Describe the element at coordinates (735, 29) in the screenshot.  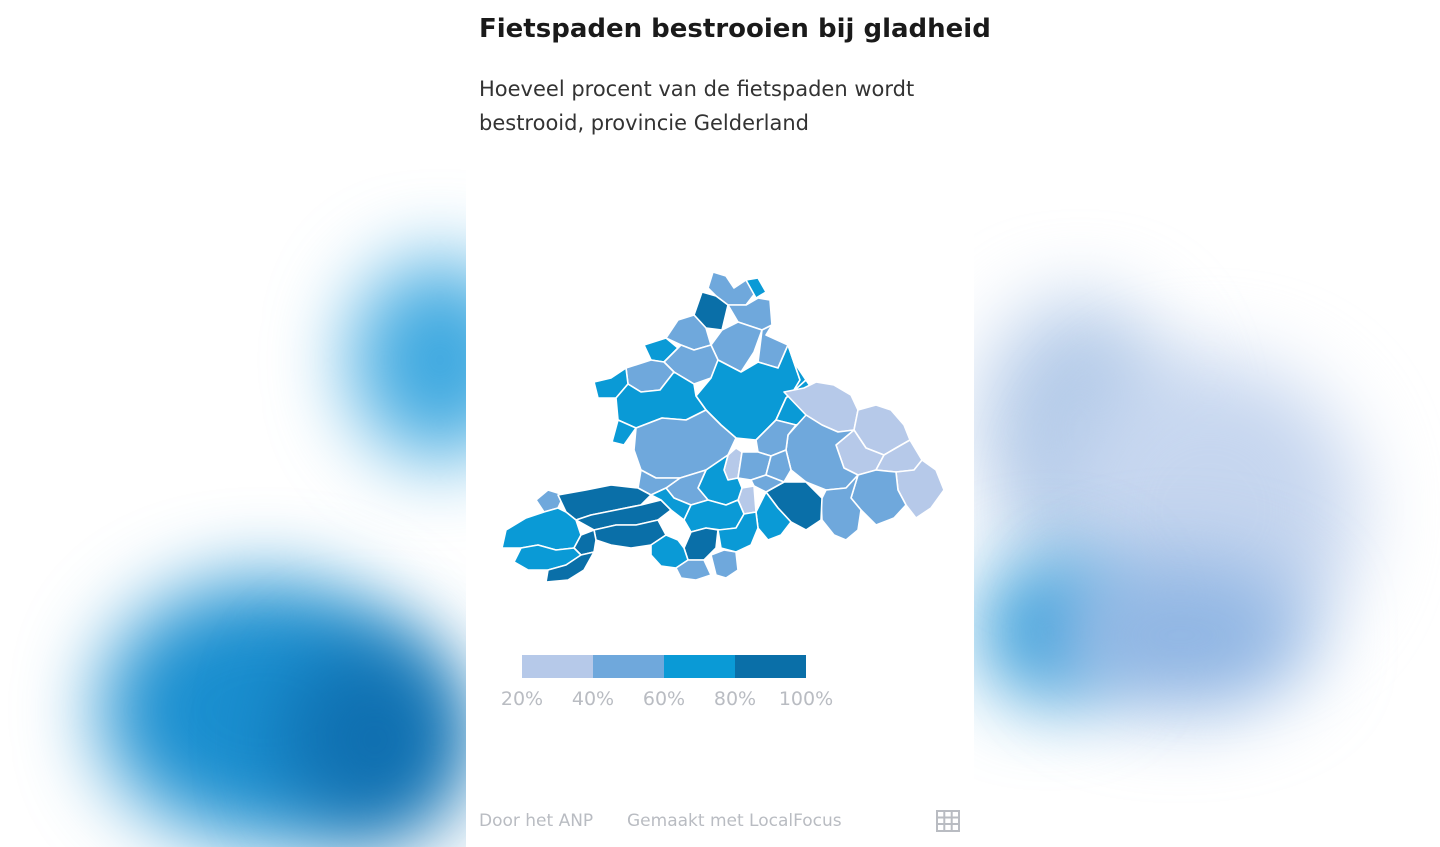
I see `page-title: Fietspaden bestrooien bij gladheid` at that location.